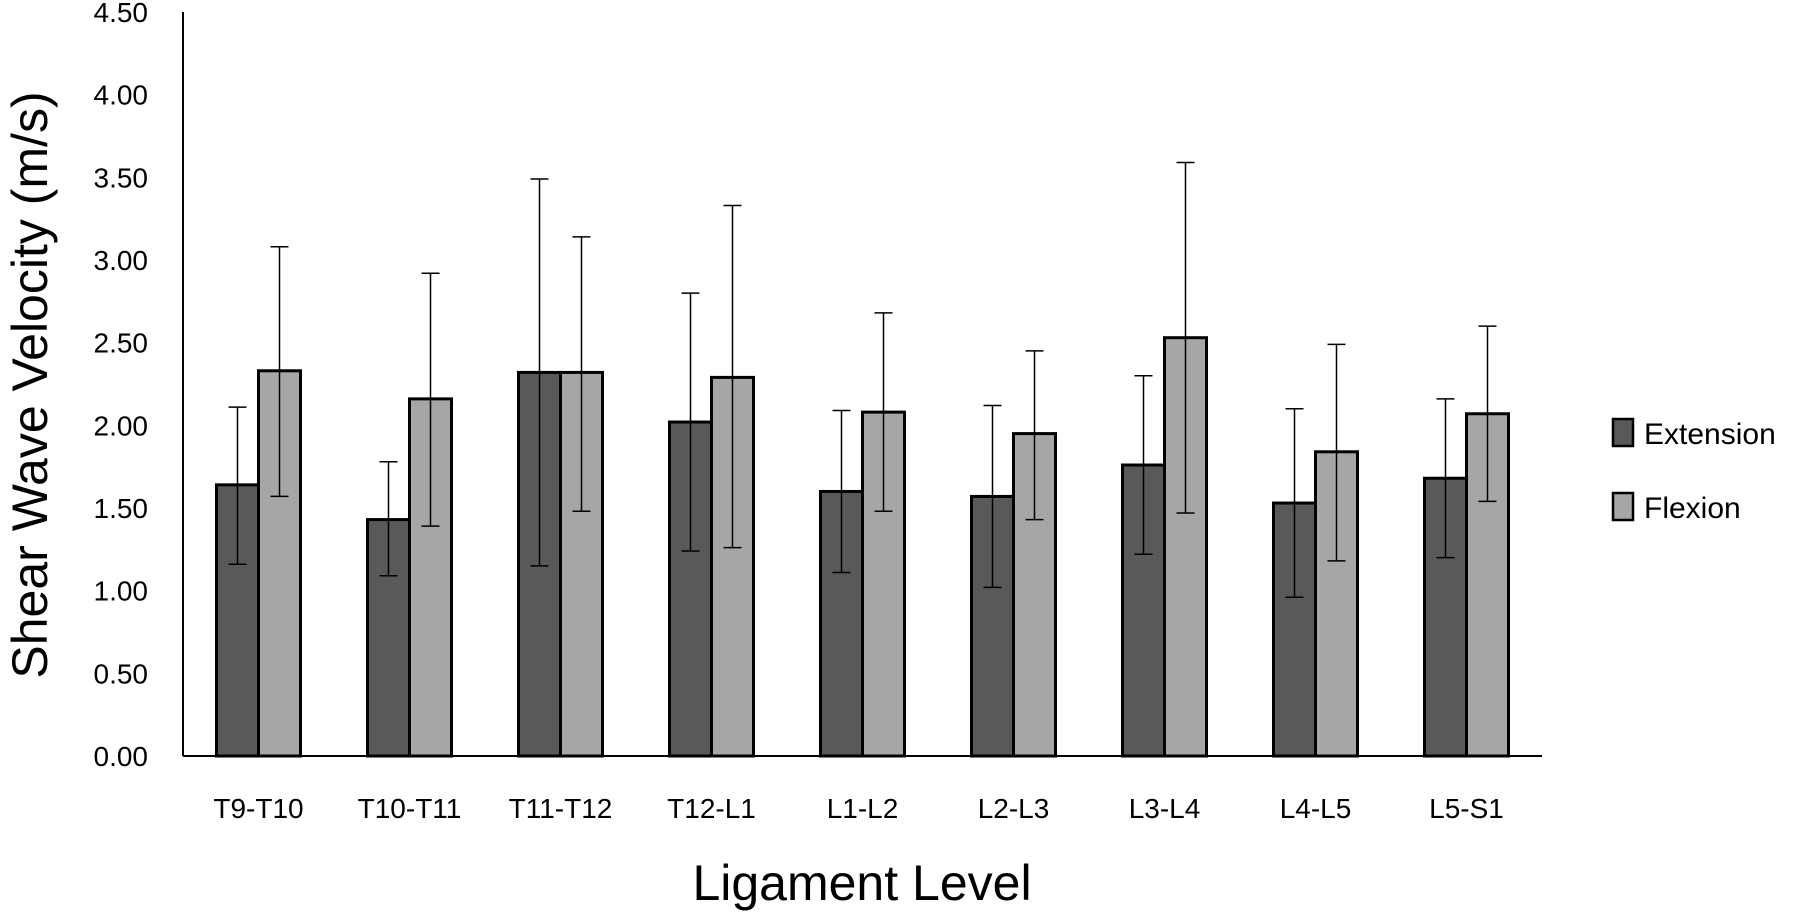  What do you see at coordinates (1014, 808) in the screenshot?
I see `x-tick-label: L2-L3` at bounding box center [1014, 808].